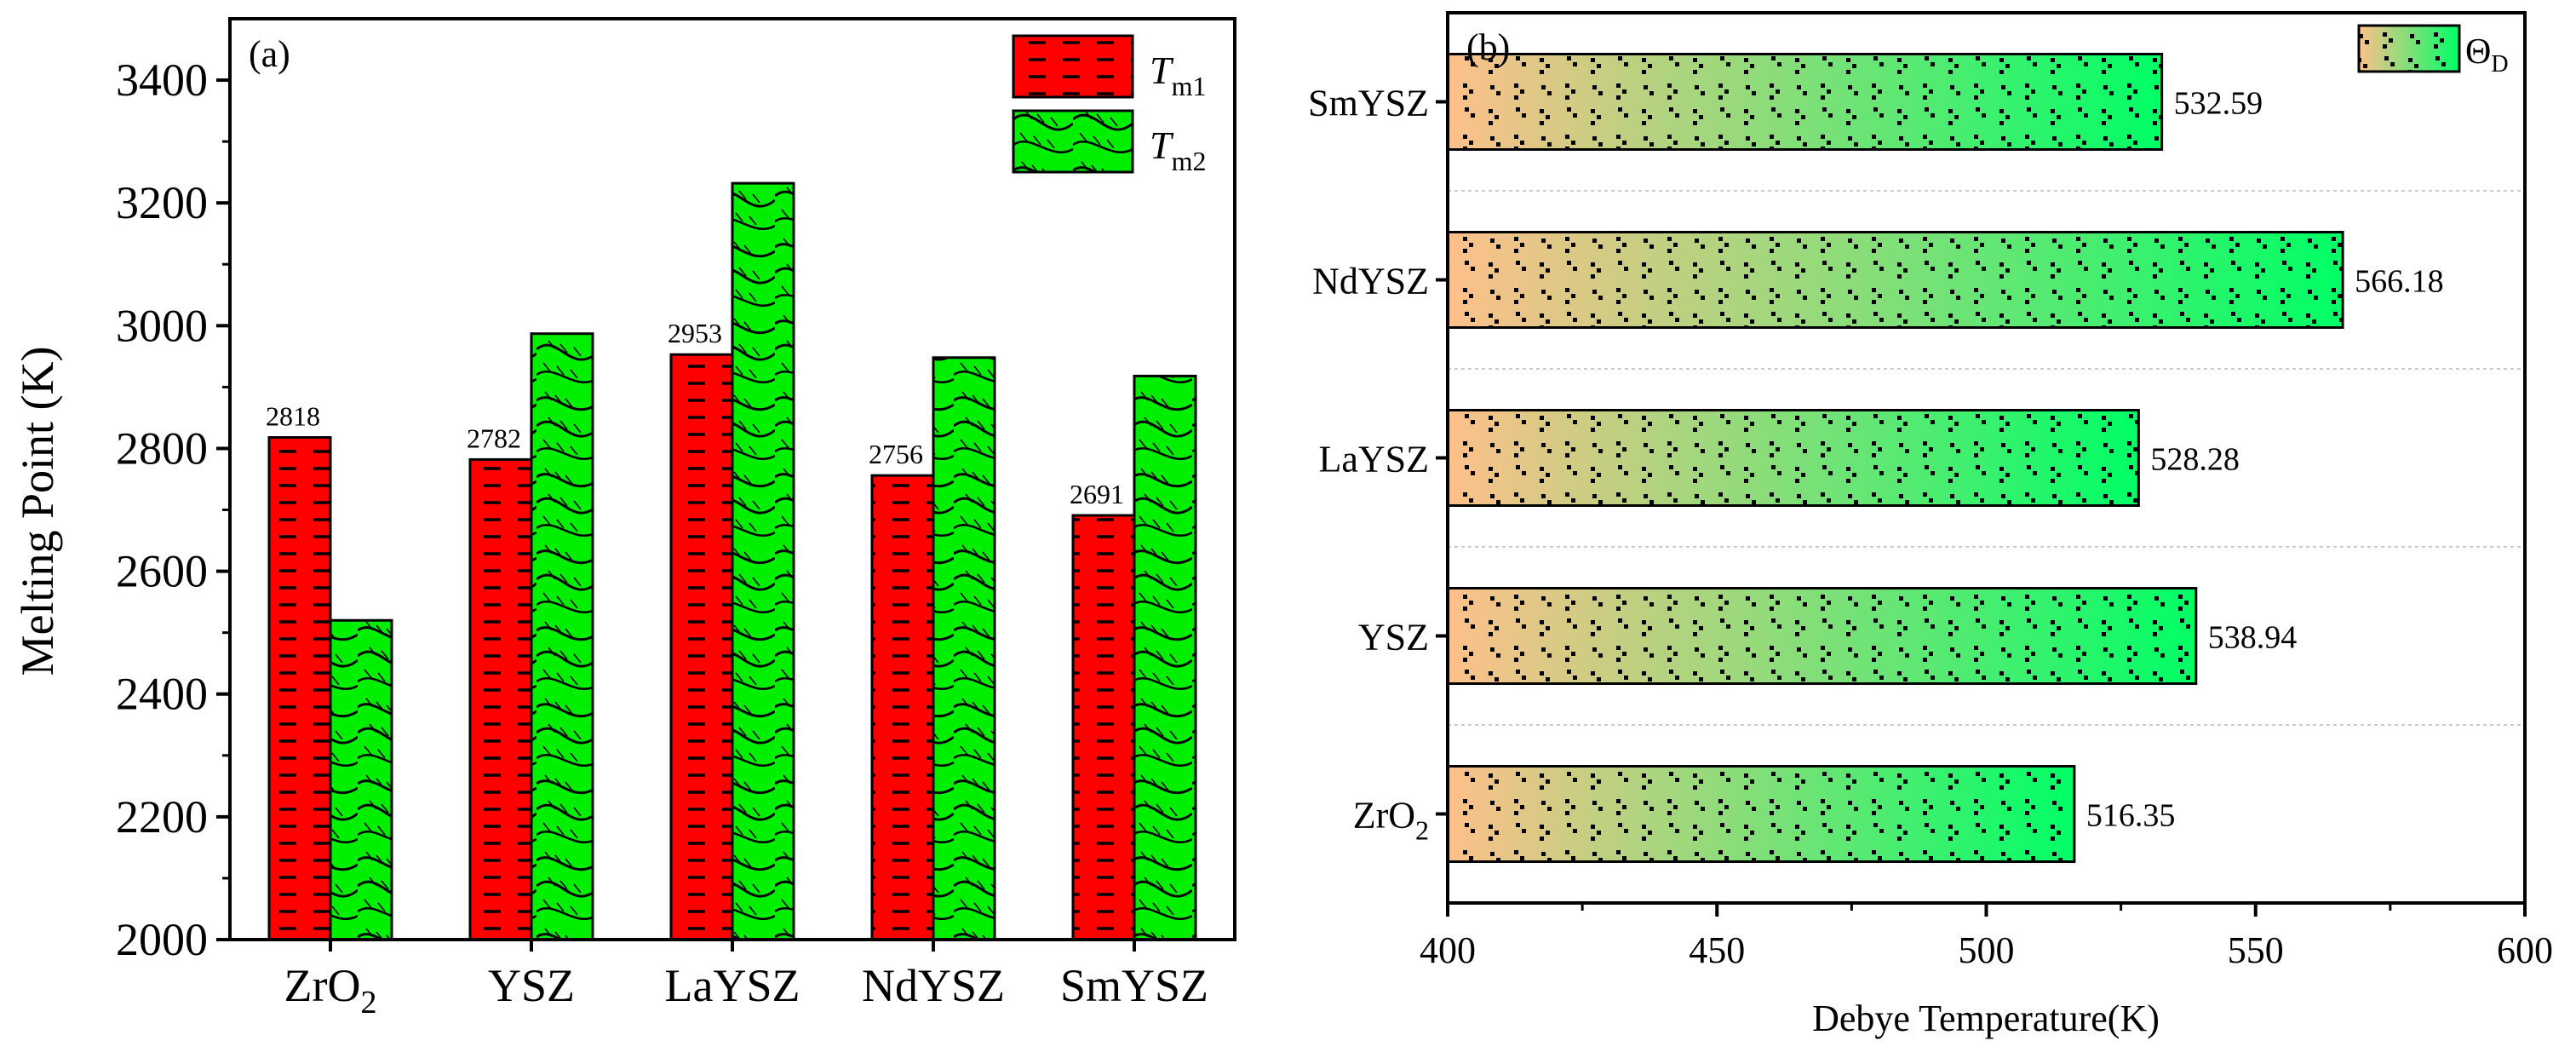  I want to click on legend-label-tm1: Tm1, so click(1178, 75).